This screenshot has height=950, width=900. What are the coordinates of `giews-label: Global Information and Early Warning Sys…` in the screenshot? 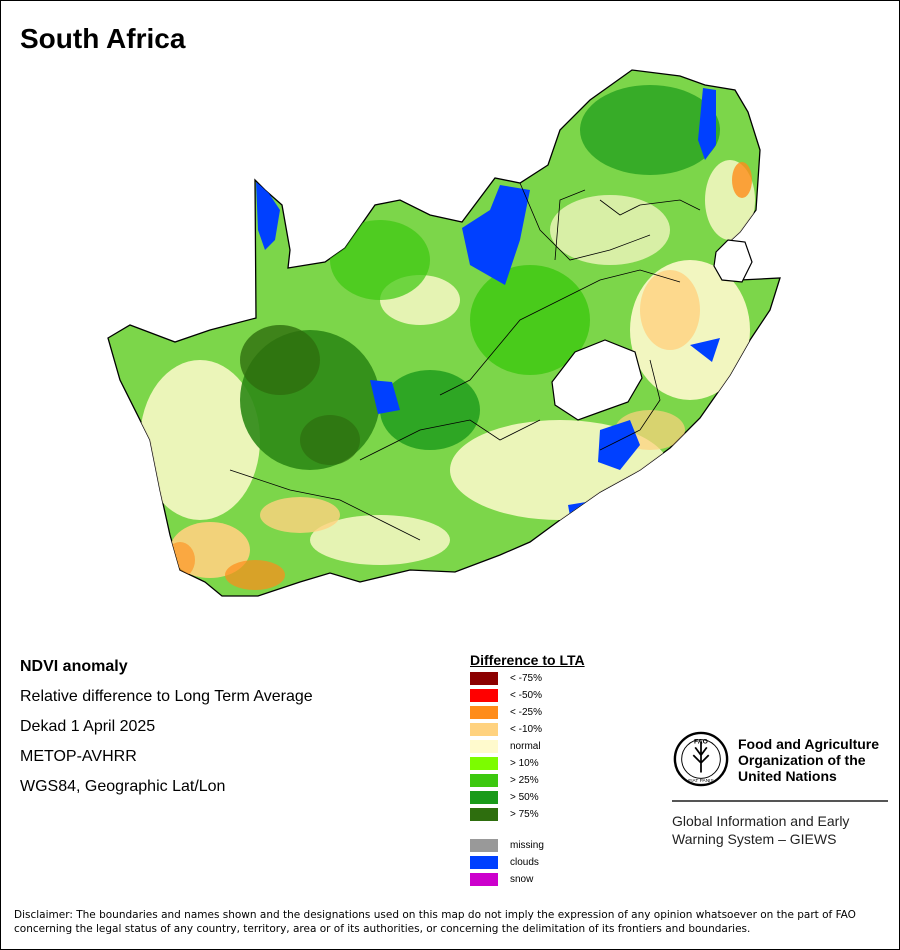 It's located at (780, 830).